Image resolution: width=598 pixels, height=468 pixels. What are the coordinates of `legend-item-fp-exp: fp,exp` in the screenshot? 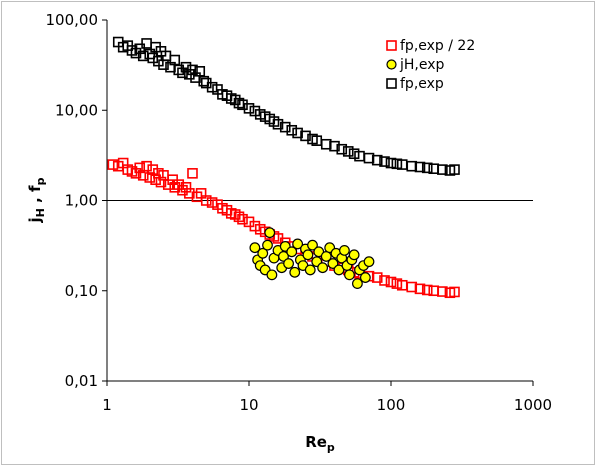 It's located at (415, 84).